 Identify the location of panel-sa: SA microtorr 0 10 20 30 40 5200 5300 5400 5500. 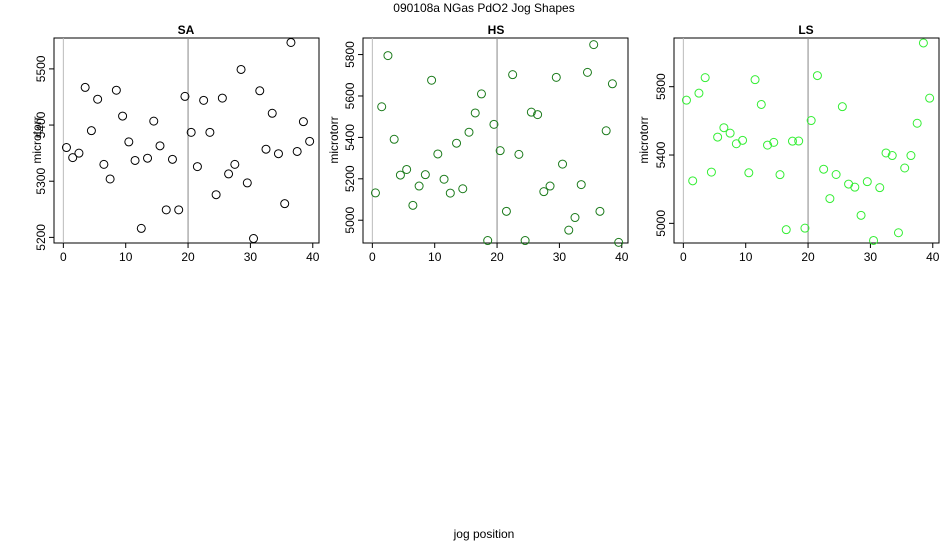
(175, 143).